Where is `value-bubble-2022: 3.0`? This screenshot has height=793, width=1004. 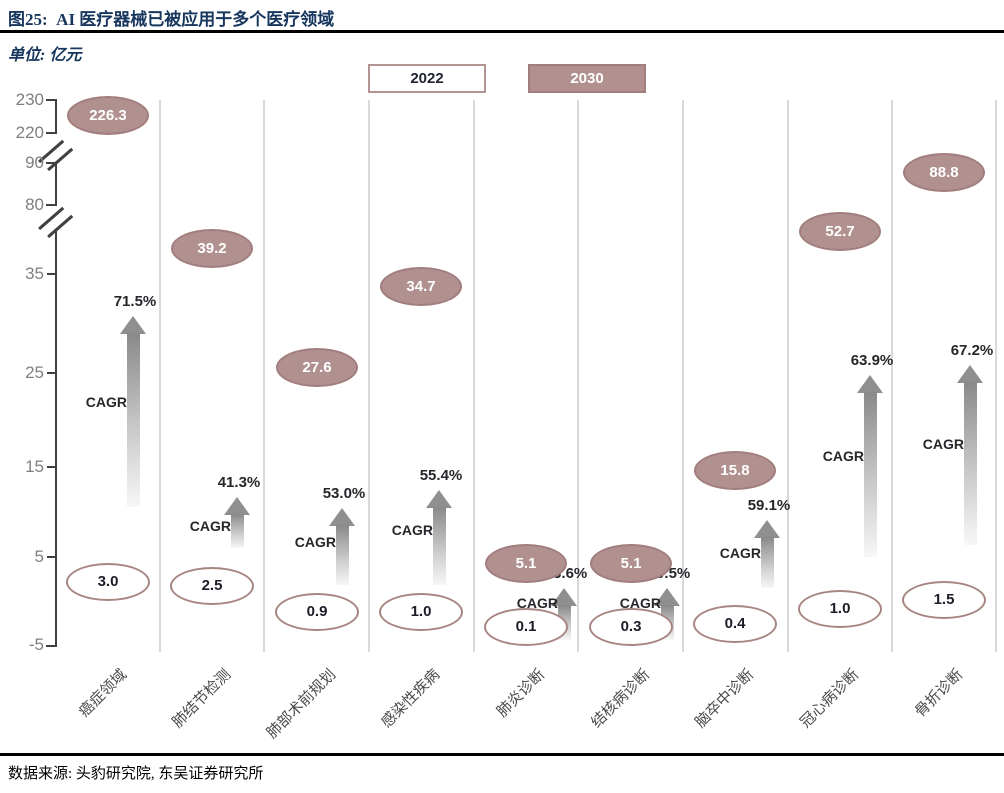
value-bubble-2022: 3.0 is located at coordinates (108, 582).